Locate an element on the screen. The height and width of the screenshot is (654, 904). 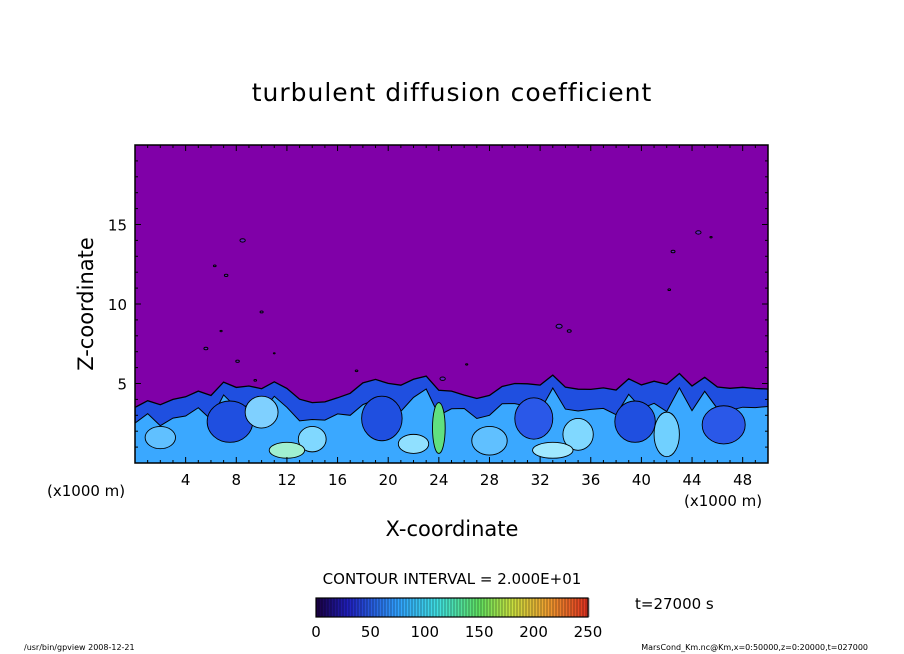
x-tick-label: 8 is located at coordinates (237, 480).